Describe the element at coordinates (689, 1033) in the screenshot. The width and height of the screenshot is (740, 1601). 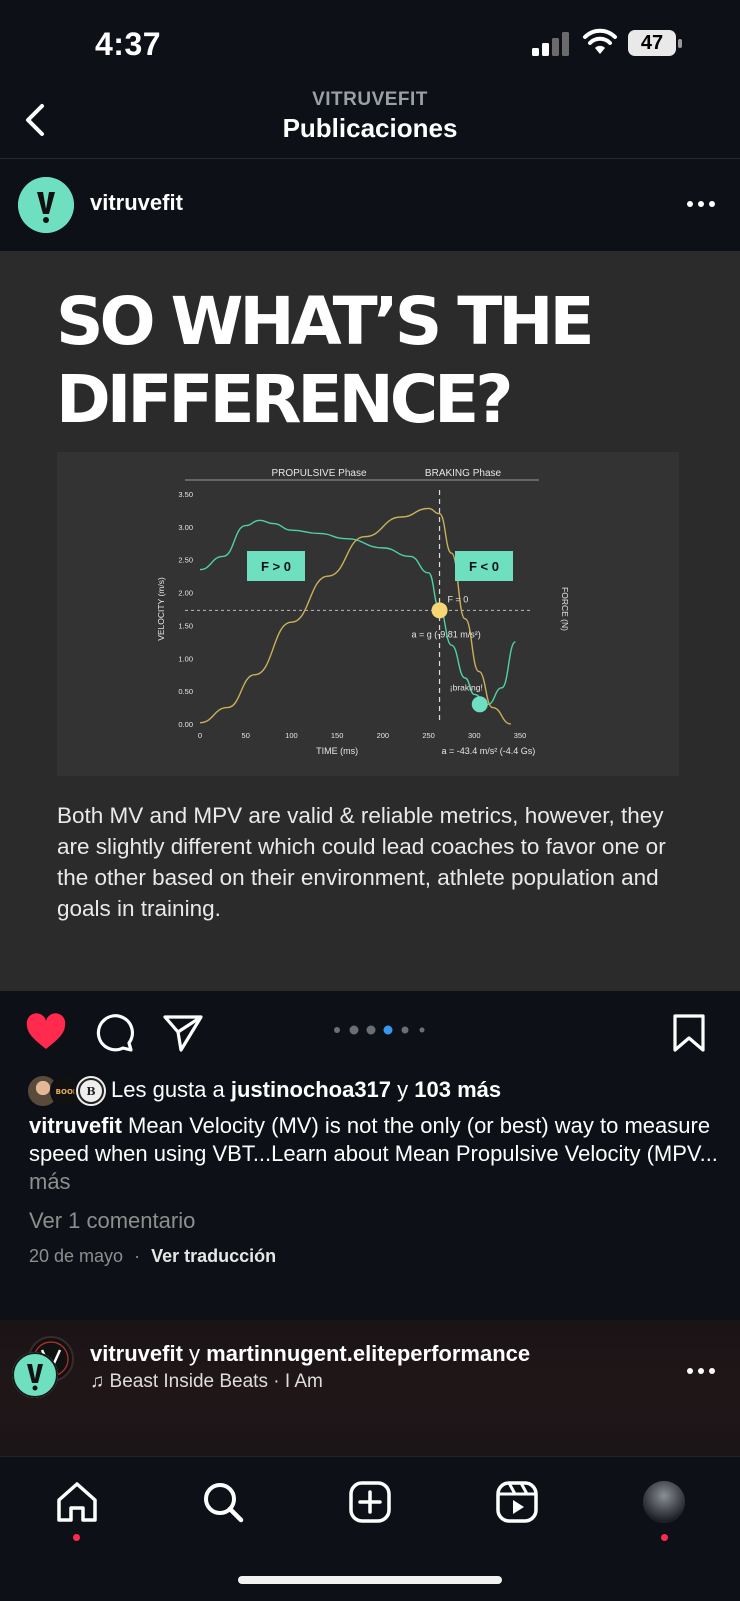
I see `bookmark-icon` at that location.